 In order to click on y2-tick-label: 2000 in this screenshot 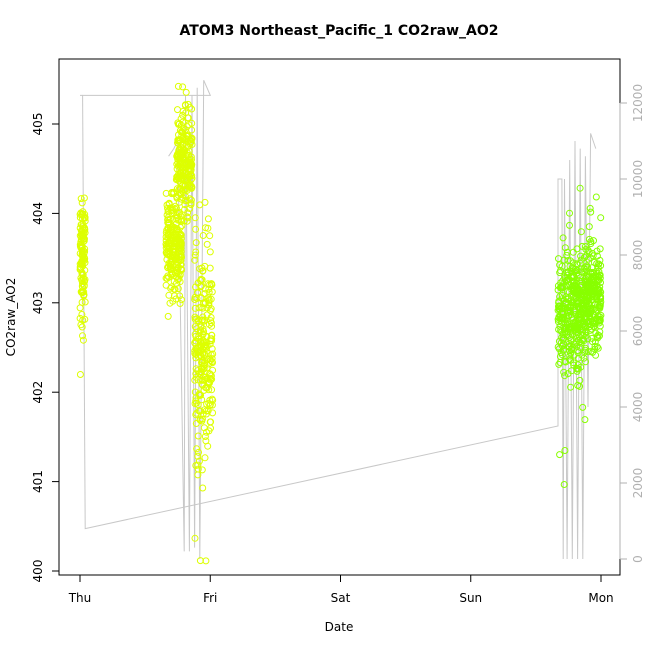, I will do `click(638, 483)`.